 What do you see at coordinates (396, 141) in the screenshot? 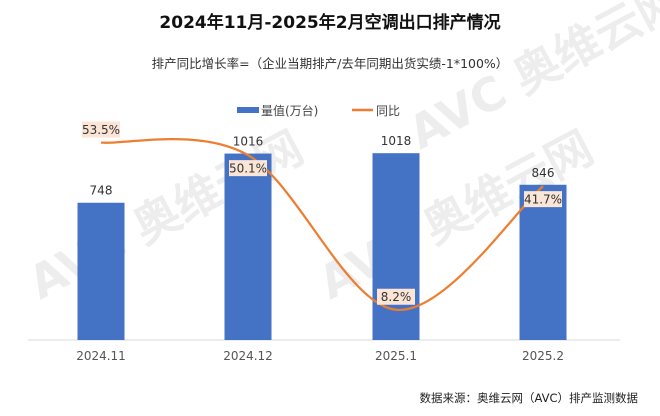
I see `bar-value-label: 1018` at bounding box center [396, 141].